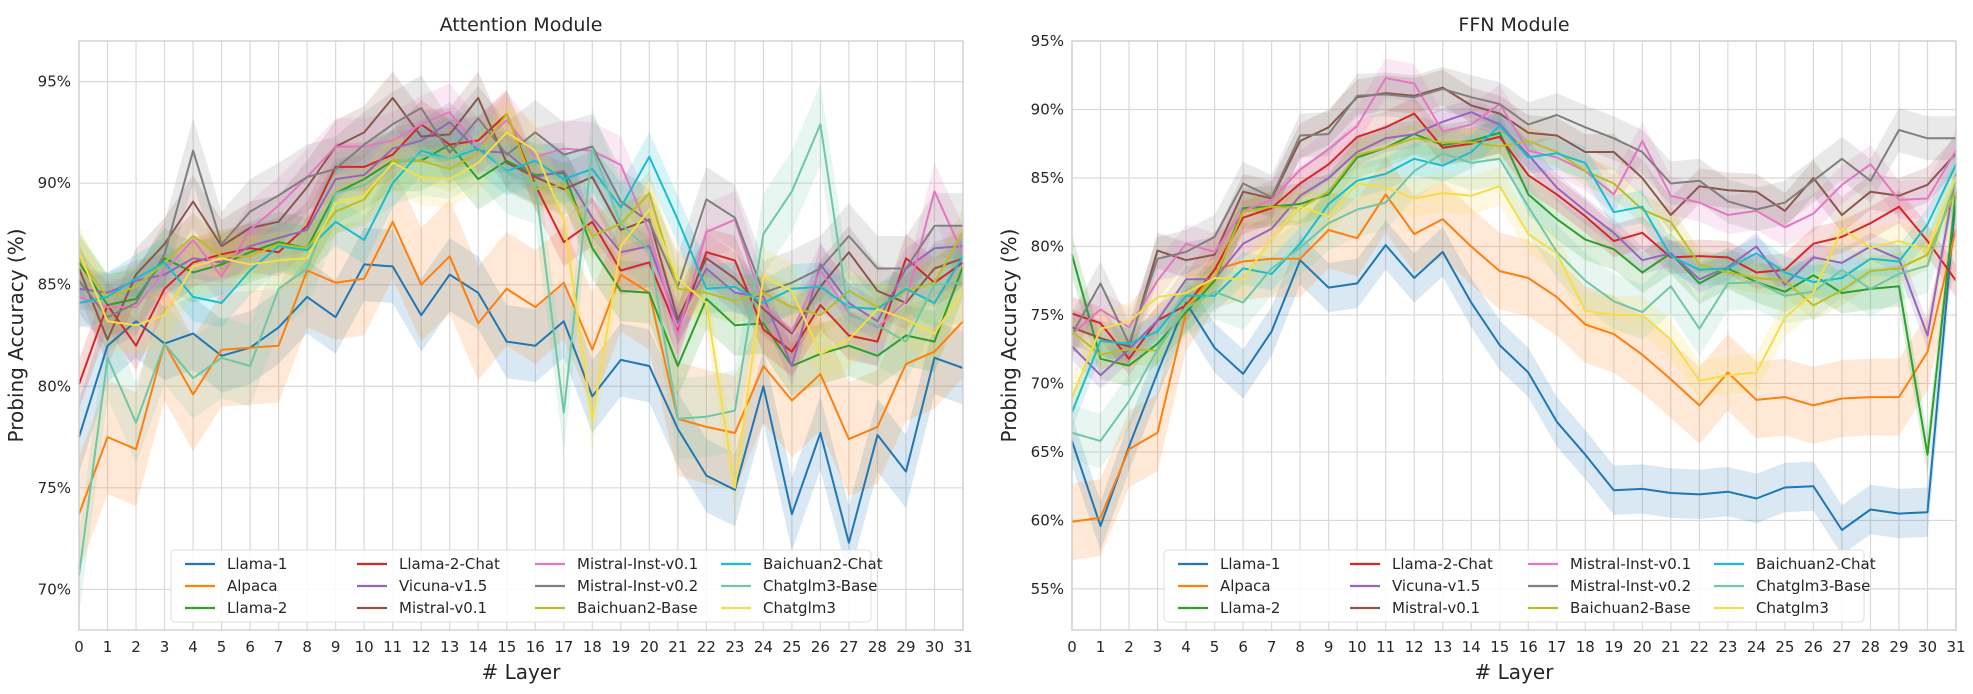 The image size is (1973, 694). What do you see at coordinates (521, 25) in the screenshot?
I see `attention-title: Attention Module` at bounding box center [521, 25].